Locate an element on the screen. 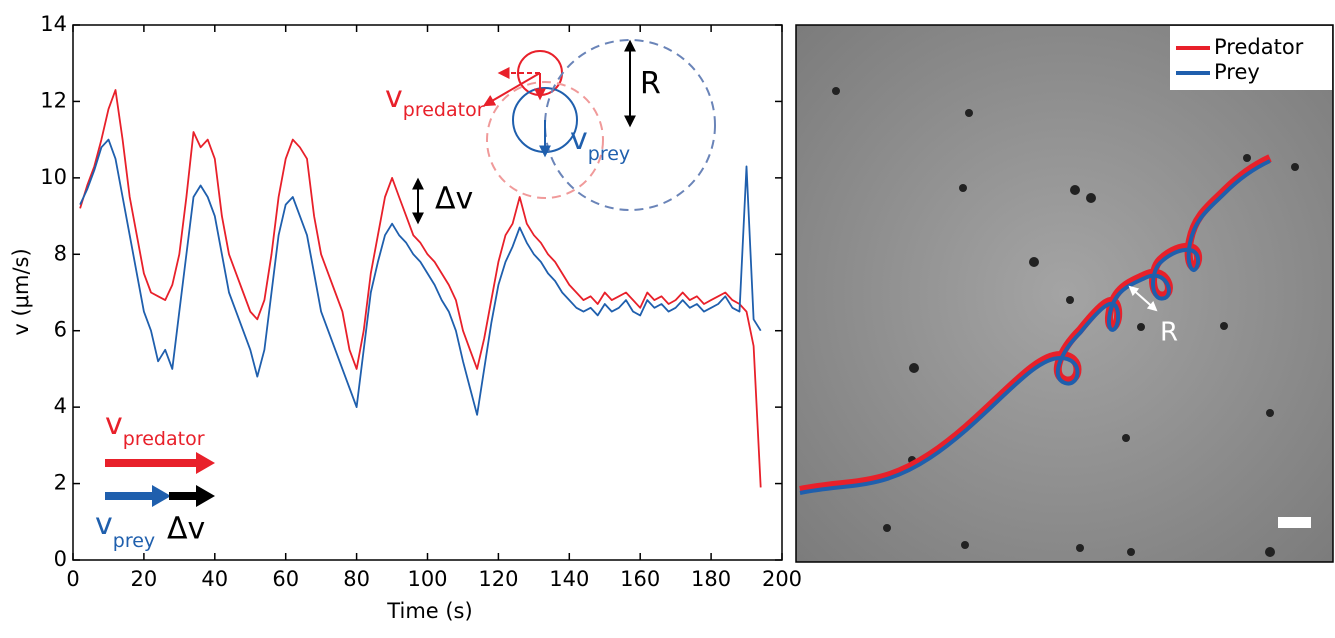  y-tick-label: 8 is located at coordinates (60, 253).